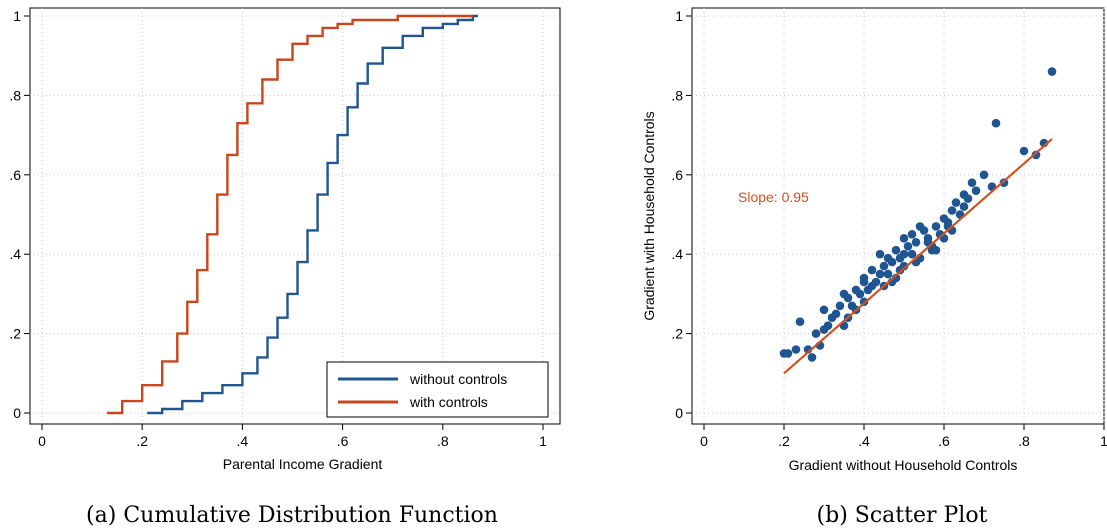 This screenshot has height=530, width=1107. Describe the element at coordinates (677, 334) in the screenshot. I see `panel-b-y-tick-label: .2` at that location.